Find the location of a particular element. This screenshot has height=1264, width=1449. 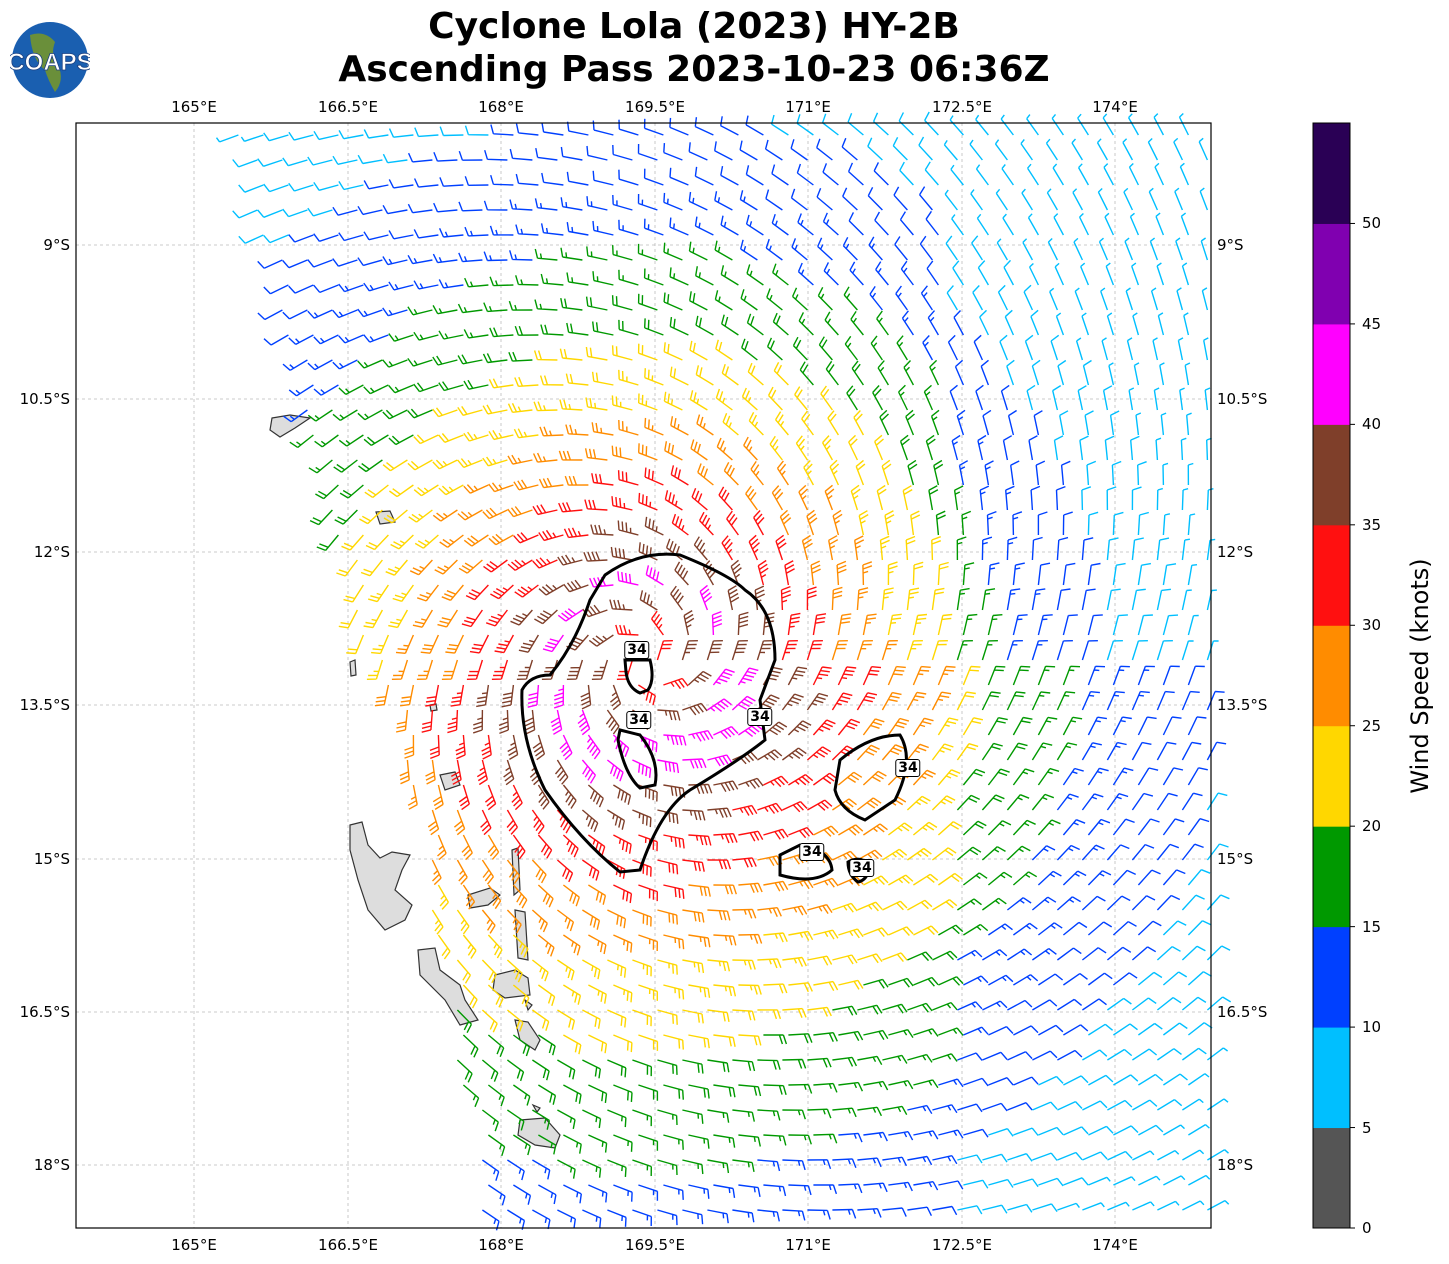

colorbar-tick: 45 is located at coordinates (1372, 323).